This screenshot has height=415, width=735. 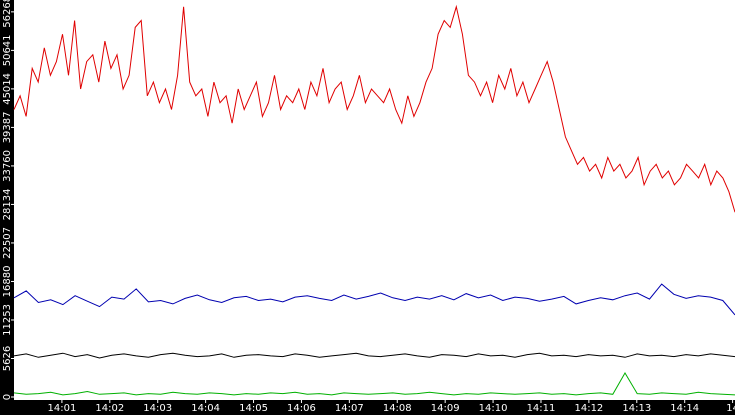 I want to click on x-tick-label: 14:05, so click(x=253, y=408).